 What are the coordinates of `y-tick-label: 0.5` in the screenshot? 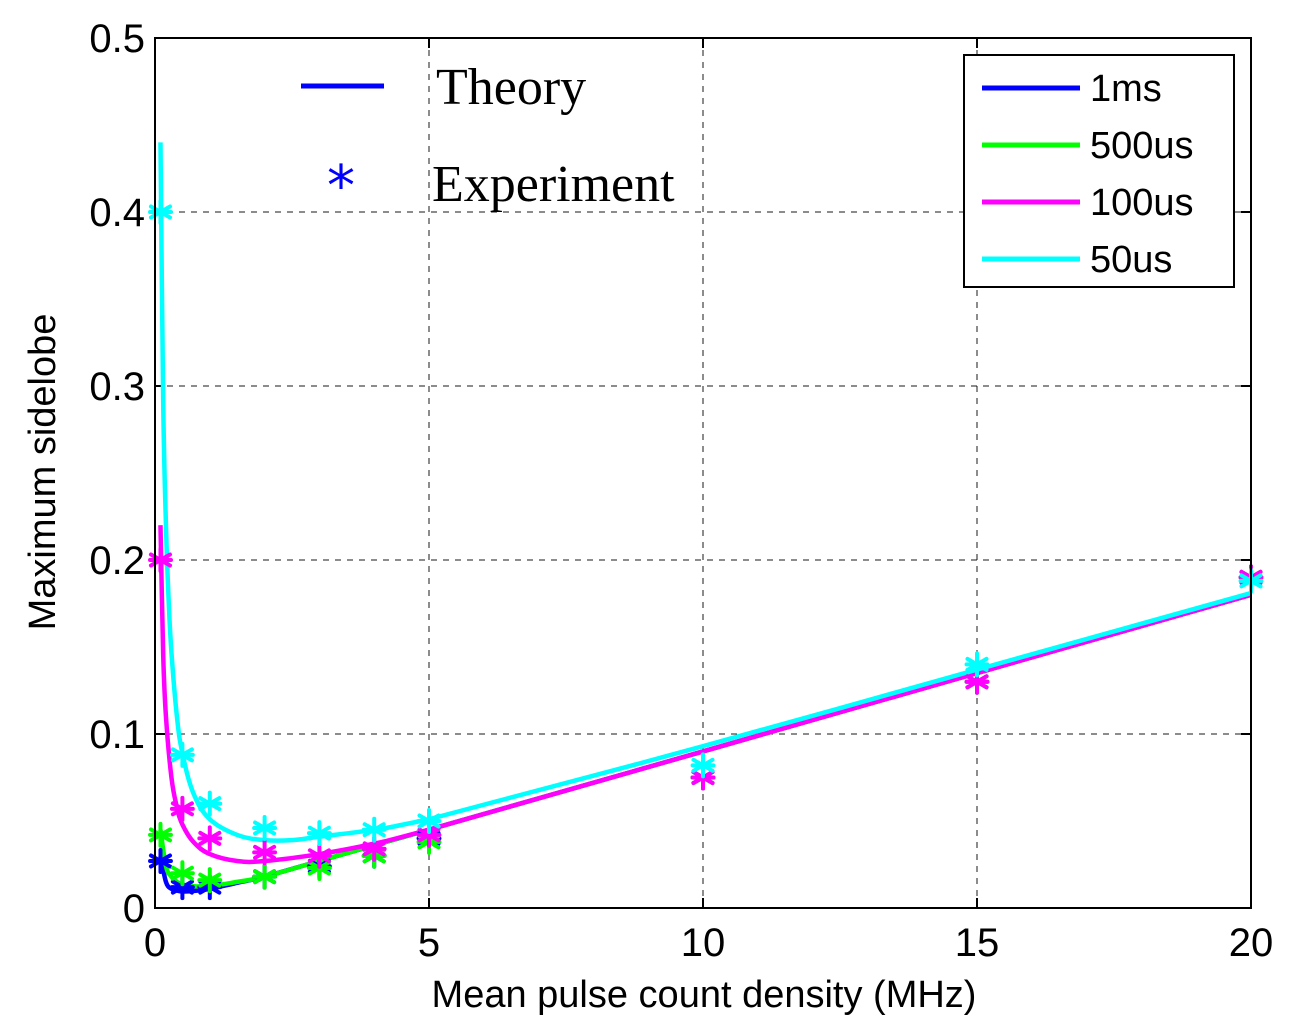 It's located at (117, 39).